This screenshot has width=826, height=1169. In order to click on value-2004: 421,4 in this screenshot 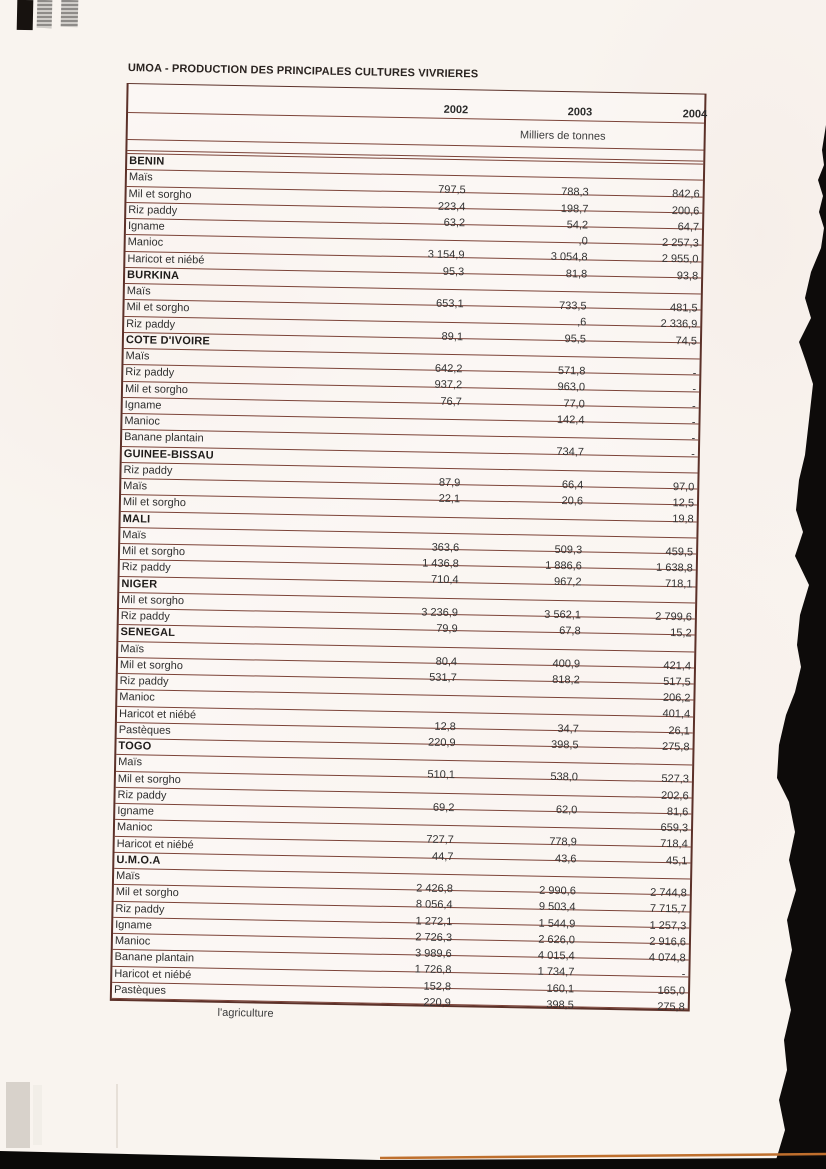, I will do `click(677, 665)`.